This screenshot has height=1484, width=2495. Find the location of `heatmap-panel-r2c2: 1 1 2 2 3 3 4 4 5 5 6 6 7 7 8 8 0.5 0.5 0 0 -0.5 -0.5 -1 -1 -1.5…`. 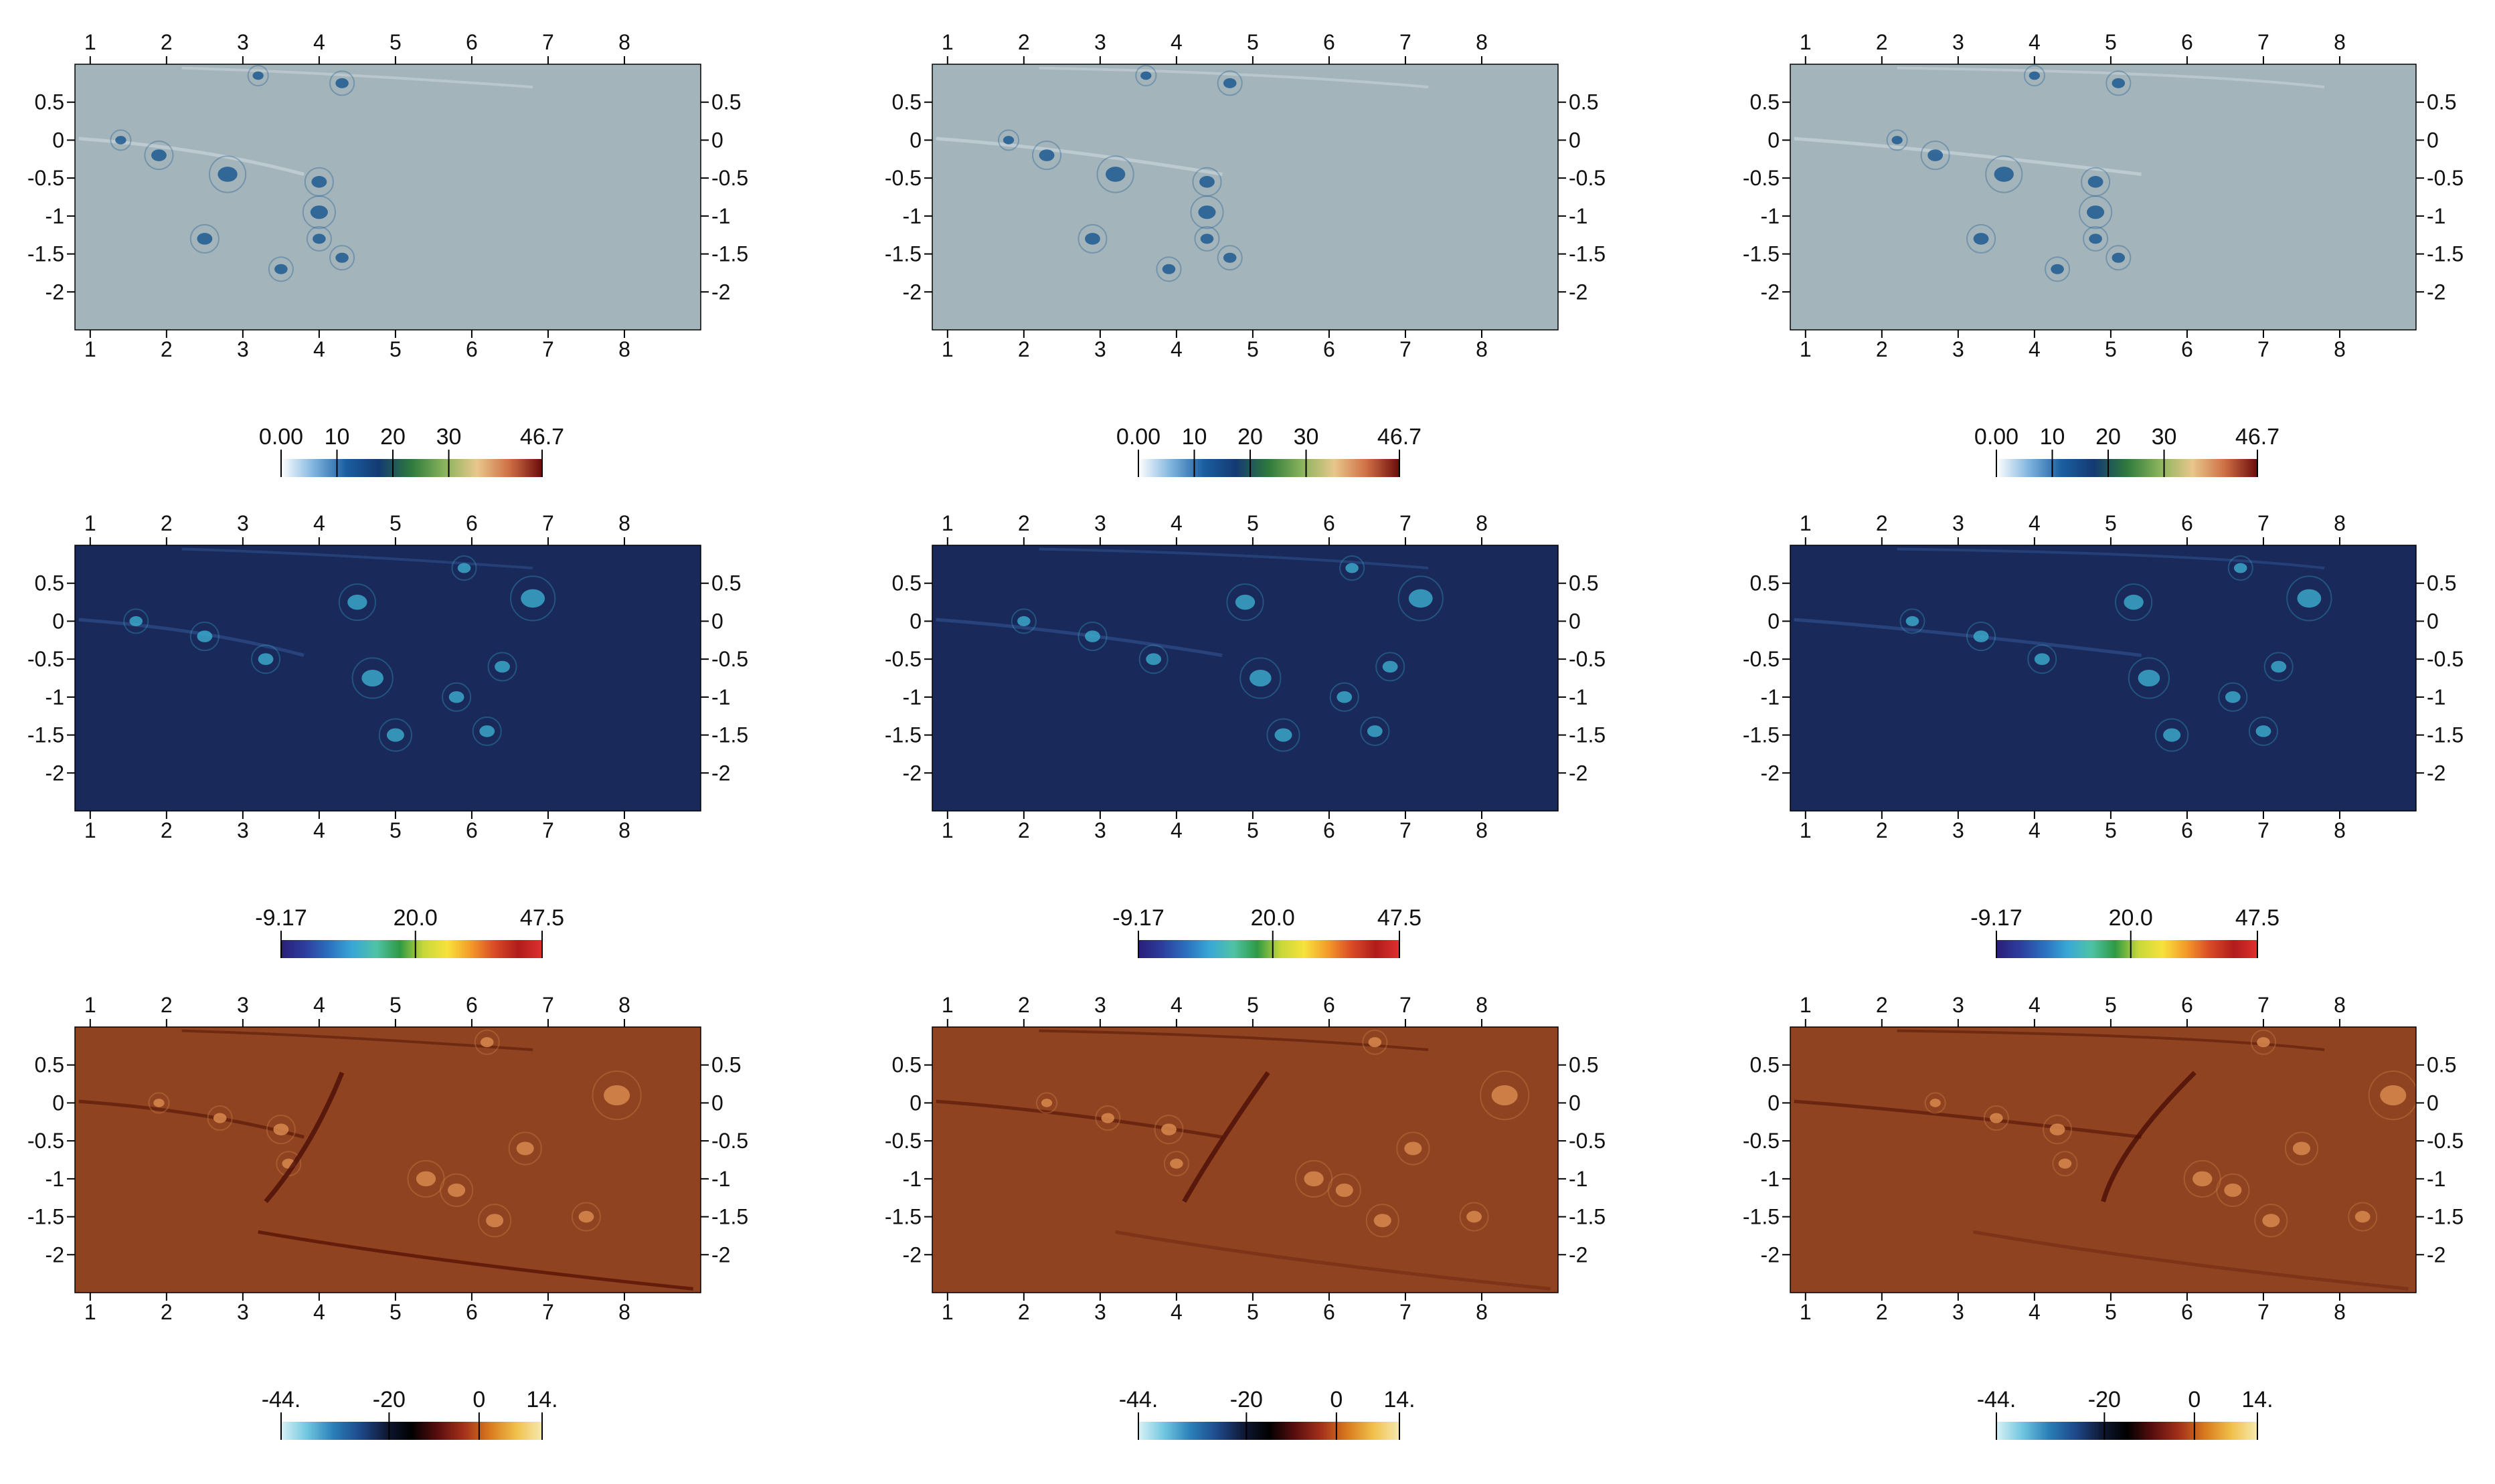

heatmap-panel-r2c2: 1 1 2 2 3 3 4 4 5 5 6 6 7 7 8 8 0.5 0.5 0 0 -0.5 -0.5 -1 -1 -1.5… is located at coordinates (1245, 734).